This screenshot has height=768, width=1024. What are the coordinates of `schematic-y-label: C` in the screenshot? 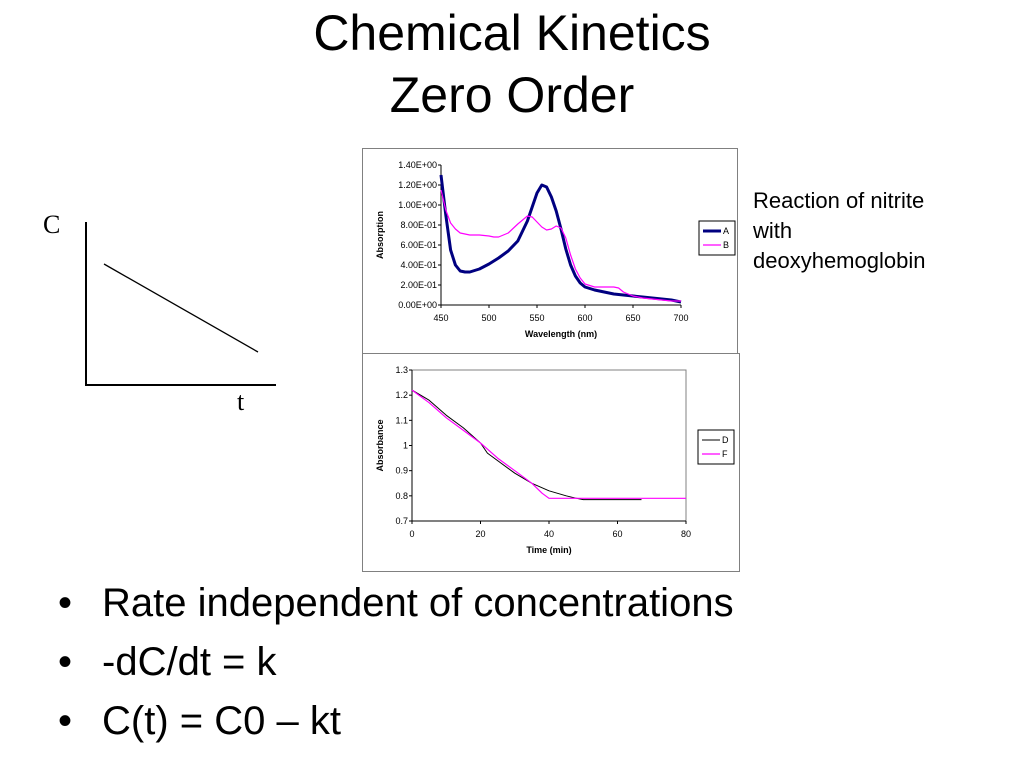 It's located at (51, 224).